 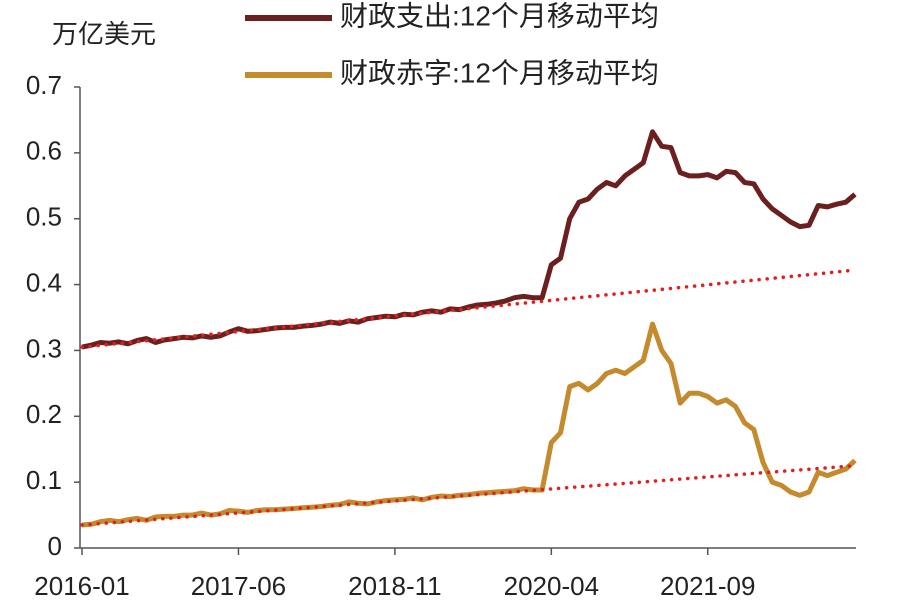 What do you see at coordinates (104, 34) in the screenshot?
I see `y-axis-label: 万亿美元` at bounding box center [104, 34].